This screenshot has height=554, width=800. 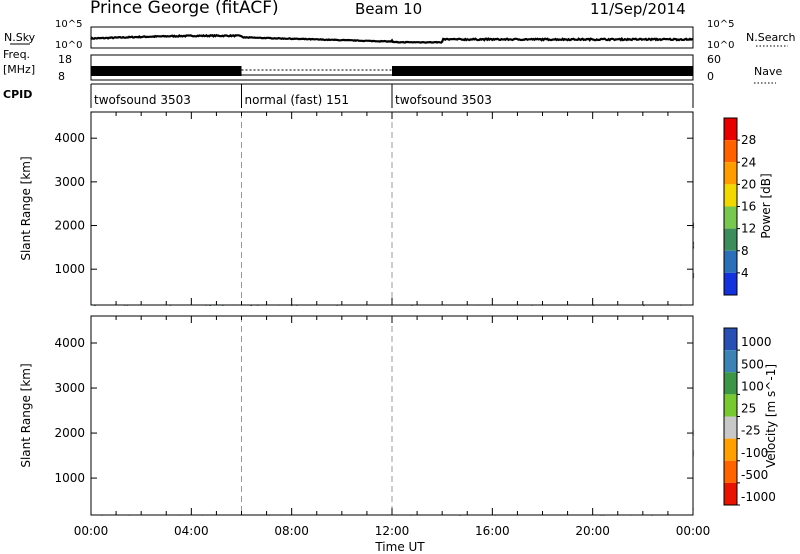 What do you see at coordinates (443, 100) in the screenshot?
I see `cpid-segment-label-2: twofsound 3503` at bounding box center [443, 100].